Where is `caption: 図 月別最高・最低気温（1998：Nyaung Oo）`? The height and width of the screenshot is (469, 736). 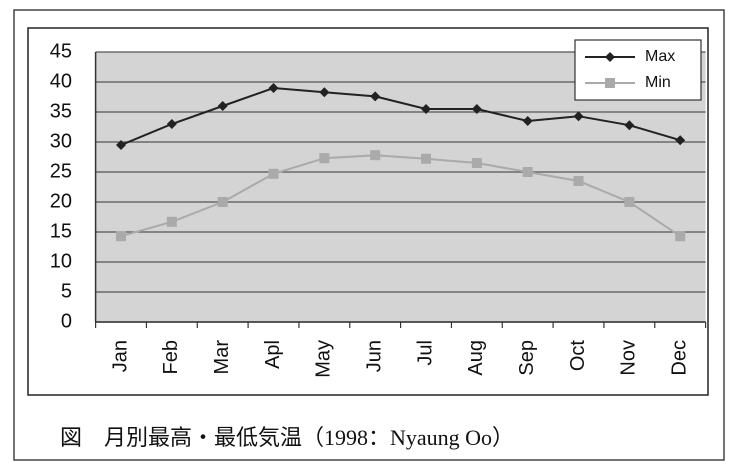 caption: 図 月別最高・最低気温（1998：Nyaung Oo） is located at coordinates (287, 437).